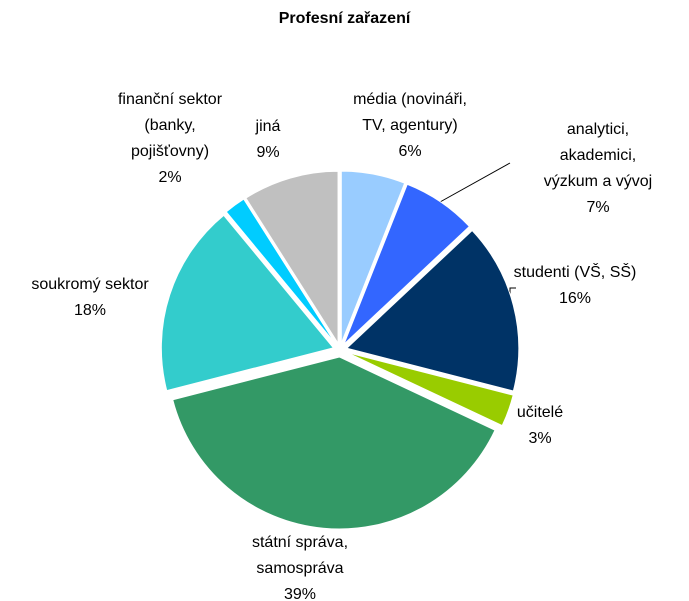  I want to click on slice-value-label: 18%, so click(90, 310).